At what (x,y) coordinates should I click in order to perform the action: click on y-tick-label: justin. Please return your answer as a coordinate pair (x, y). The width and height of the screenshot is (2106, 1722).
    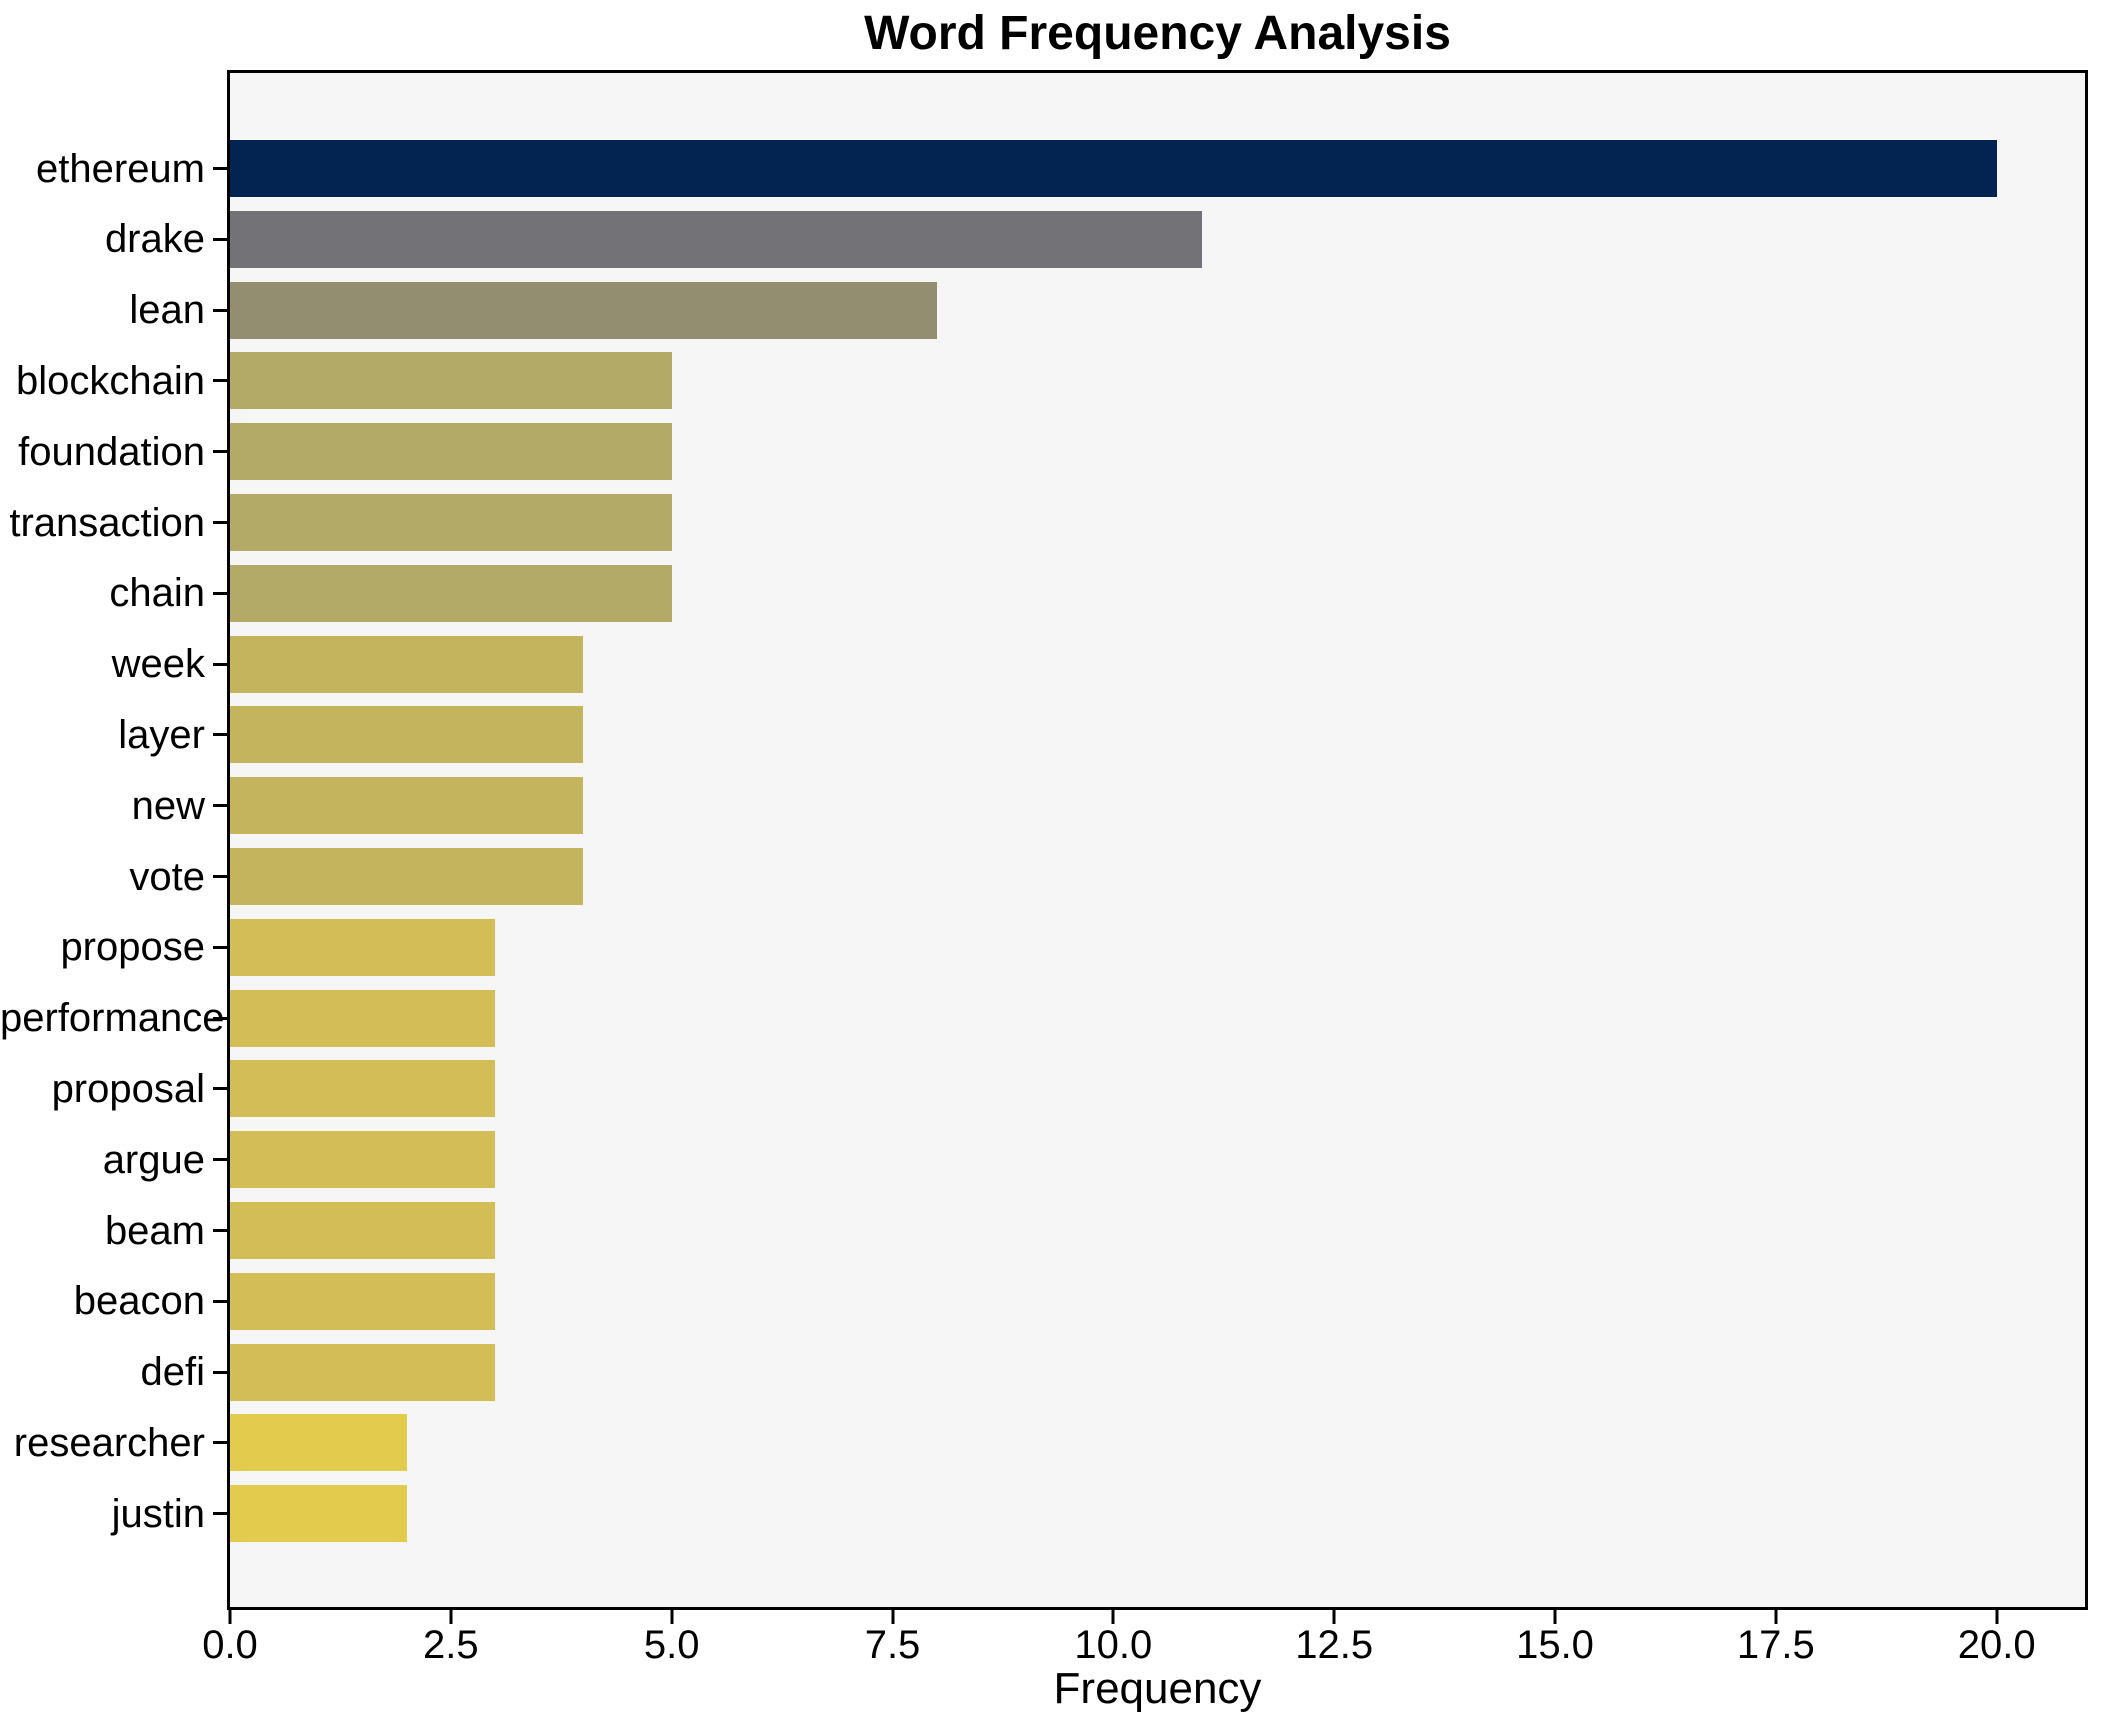
    Looking at the image, I should click on (158, 1513).